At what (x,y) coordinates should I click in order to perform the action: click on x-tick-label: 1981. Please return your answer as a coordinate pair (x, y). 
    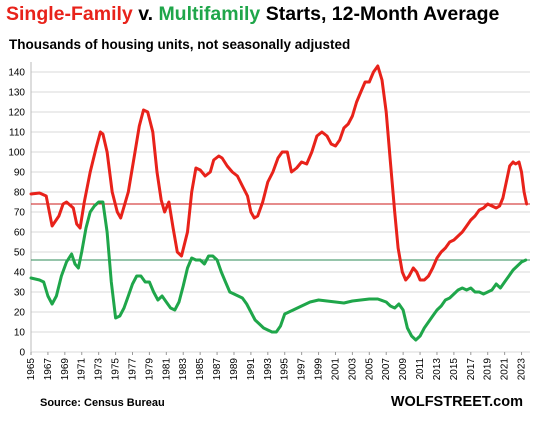
    Looking at the image, I should click on (166, 369).